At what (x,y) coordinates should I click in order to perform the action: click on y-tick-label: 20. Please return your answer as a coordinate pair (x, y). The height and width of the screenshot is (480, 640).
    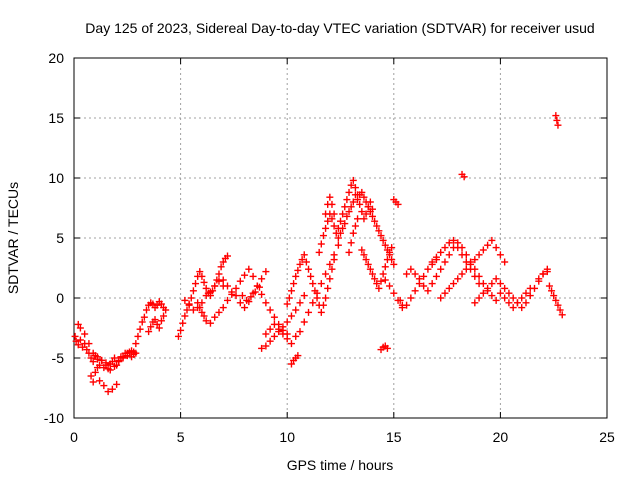
    Looking at the image, I should click on (56, 58).